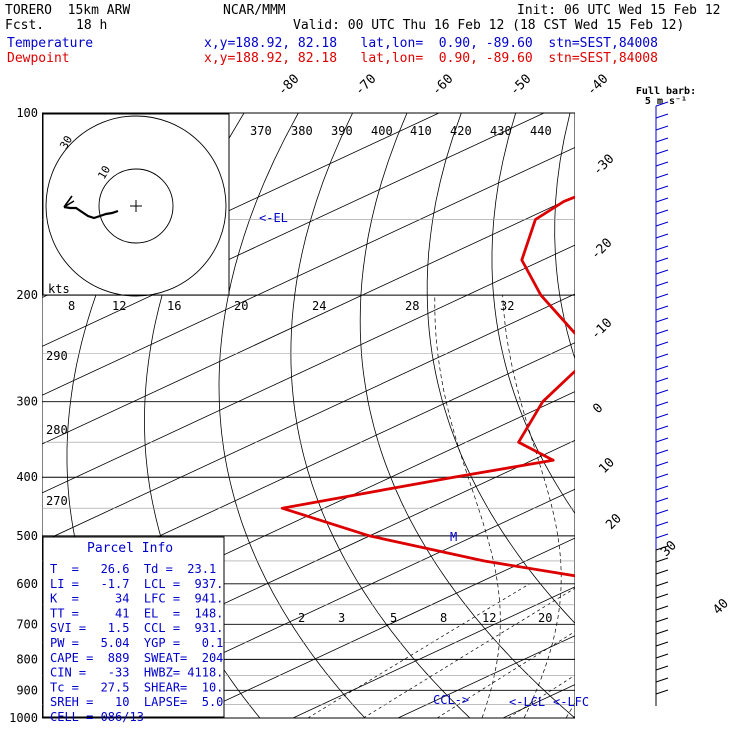  I want to click on speed-scale-label: 20, so click(241, 306).